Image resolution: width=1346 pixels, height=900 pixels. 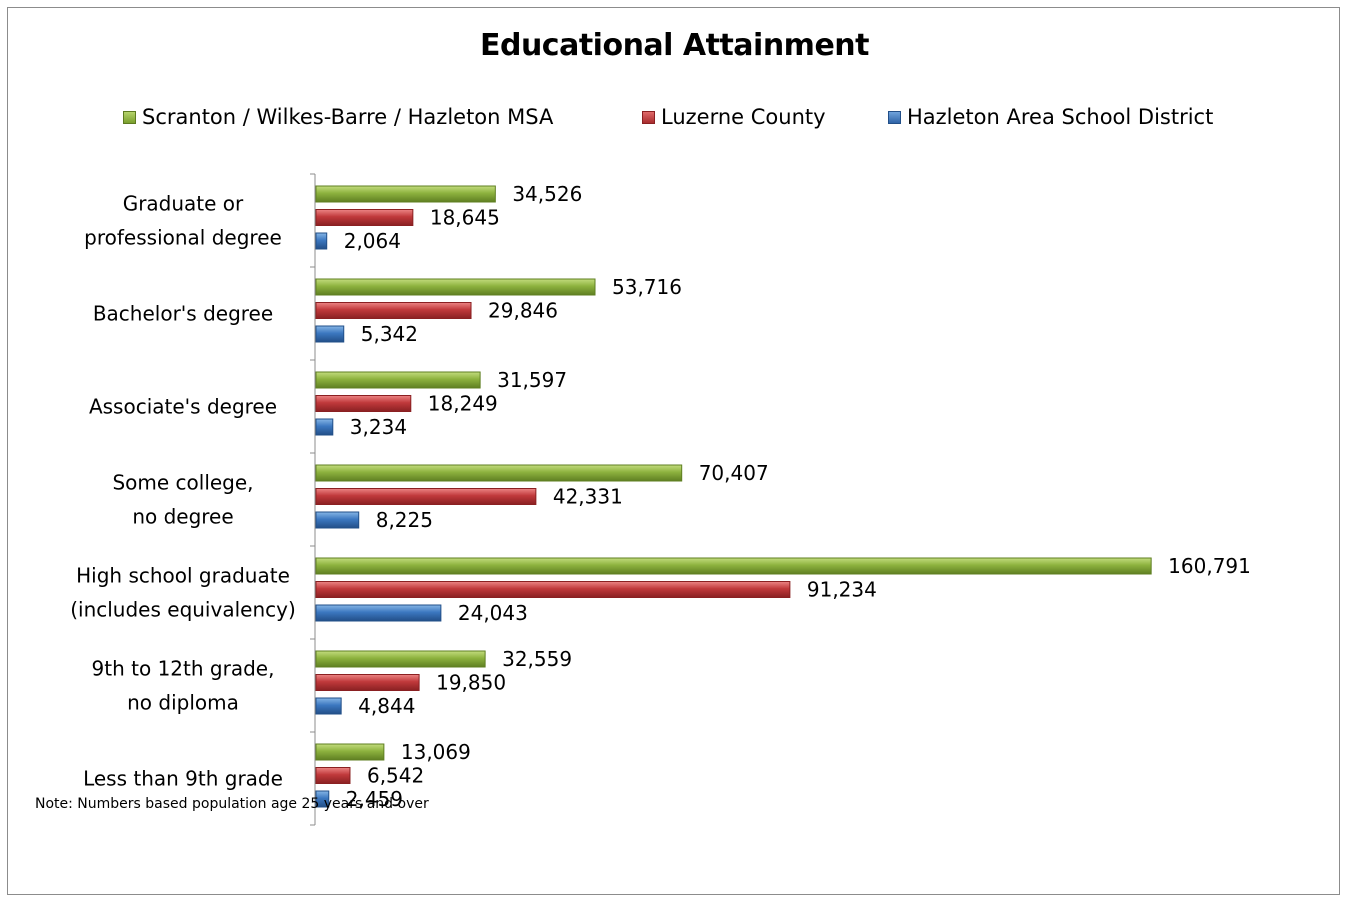 I want to click on data-label: 19,850, so click(x=471, y=683).